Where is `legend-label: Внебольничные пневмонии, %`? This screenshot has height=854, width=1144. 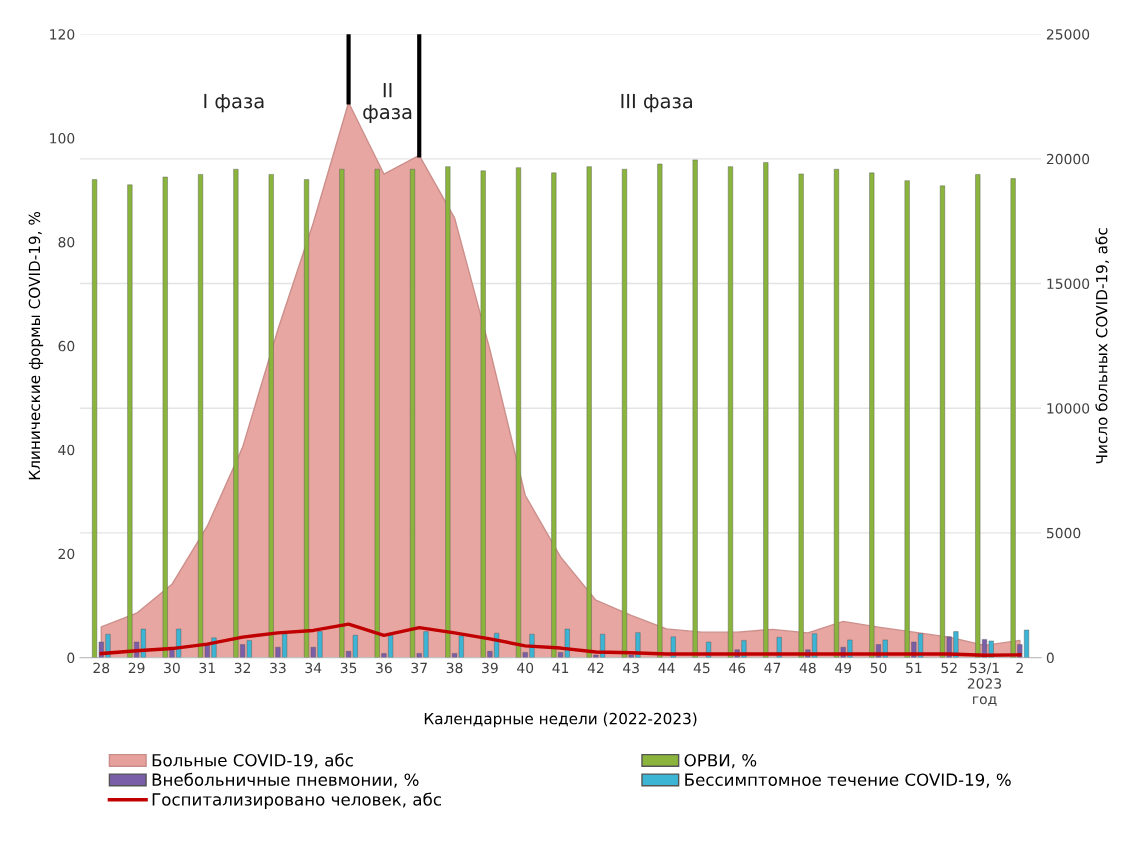 legend-label: Внебольничные пневмонии, % is located at coordinates (285, 780).